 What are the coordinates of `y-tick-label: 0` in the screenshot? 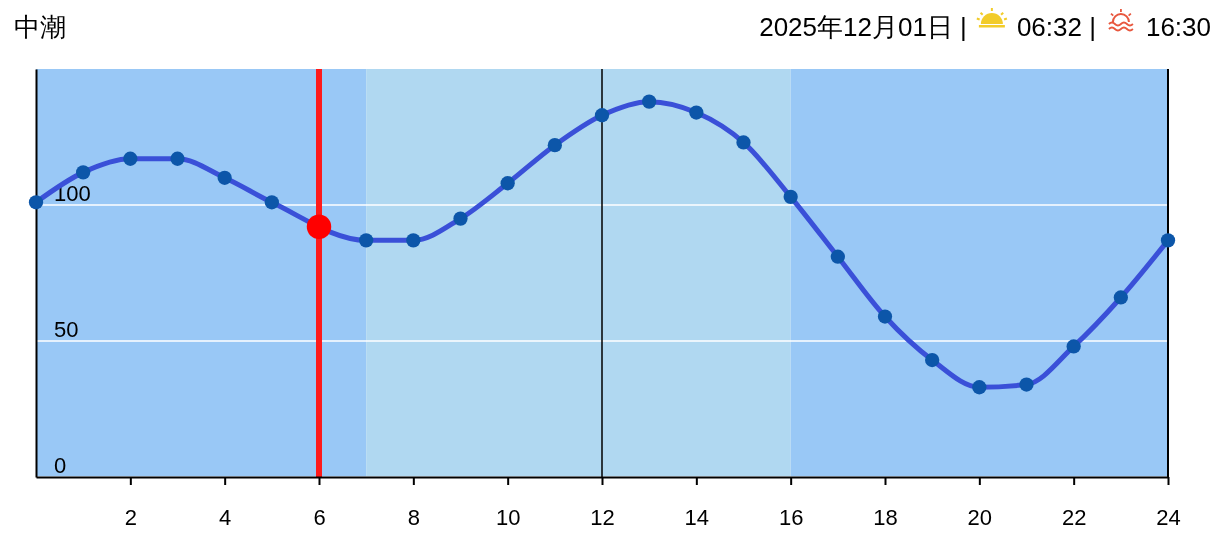 It's located at (60, 466).